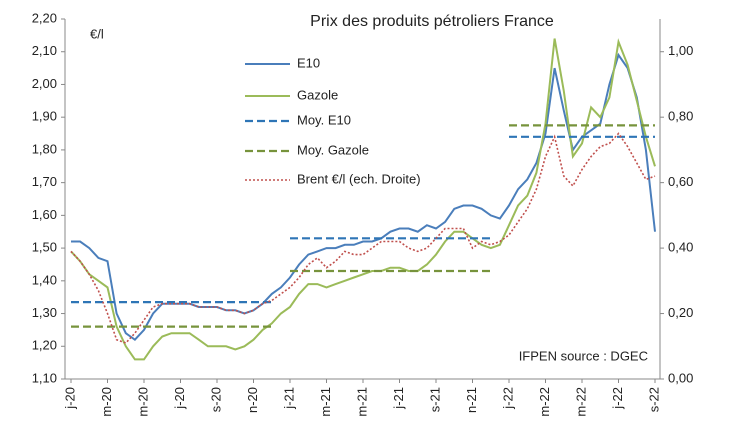  What do you see at coordinates (583, 355) in the screenshot?
I see `annotation: IFPEN source : DGEC` at bounding box center [583, 355].